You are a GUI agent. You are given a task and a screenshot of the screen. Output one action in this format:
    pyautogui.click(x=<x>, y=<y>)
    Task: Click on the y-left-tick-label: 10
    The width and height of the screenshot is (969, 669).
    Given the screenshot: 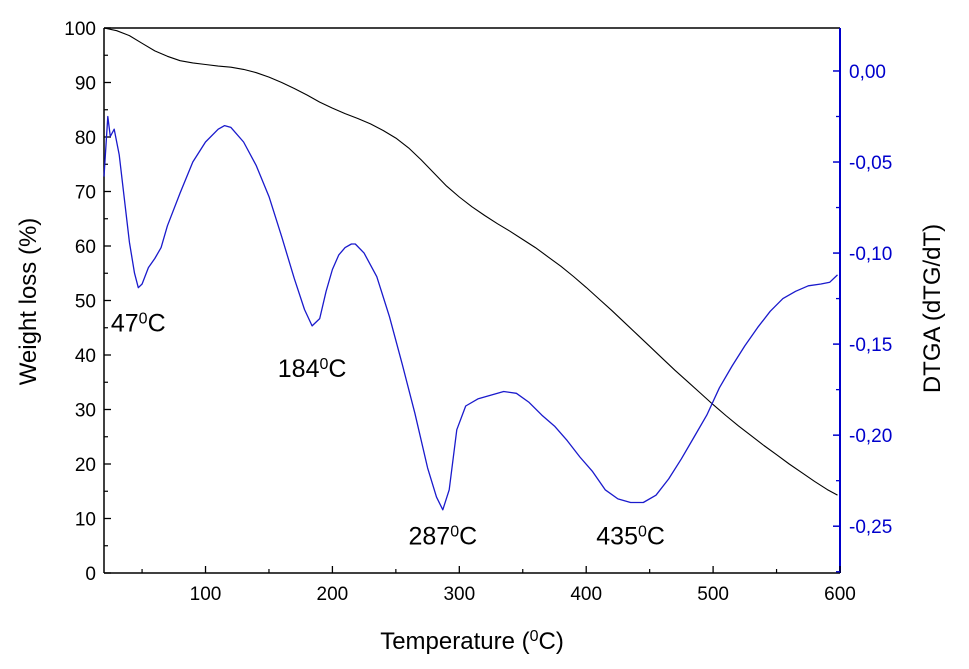 What is the action you would take?
    pyautogui.click(x=85, y=520)
    